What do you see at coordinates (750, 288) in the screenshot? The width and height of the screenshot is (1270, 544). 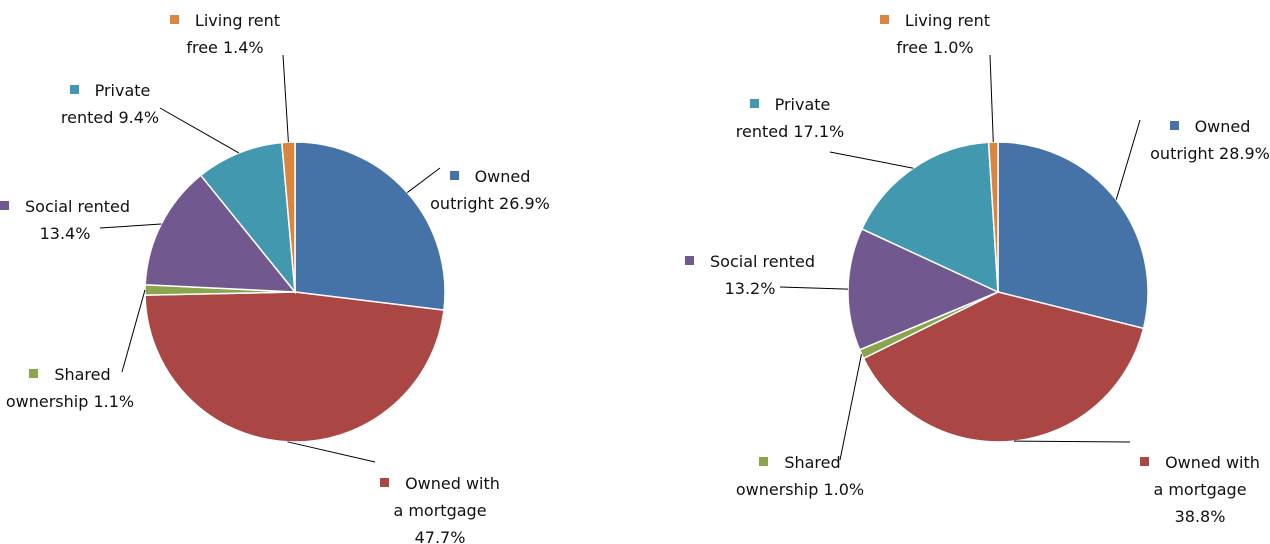 I see `value-label: 13.2%` at bounding box center [750, 288].